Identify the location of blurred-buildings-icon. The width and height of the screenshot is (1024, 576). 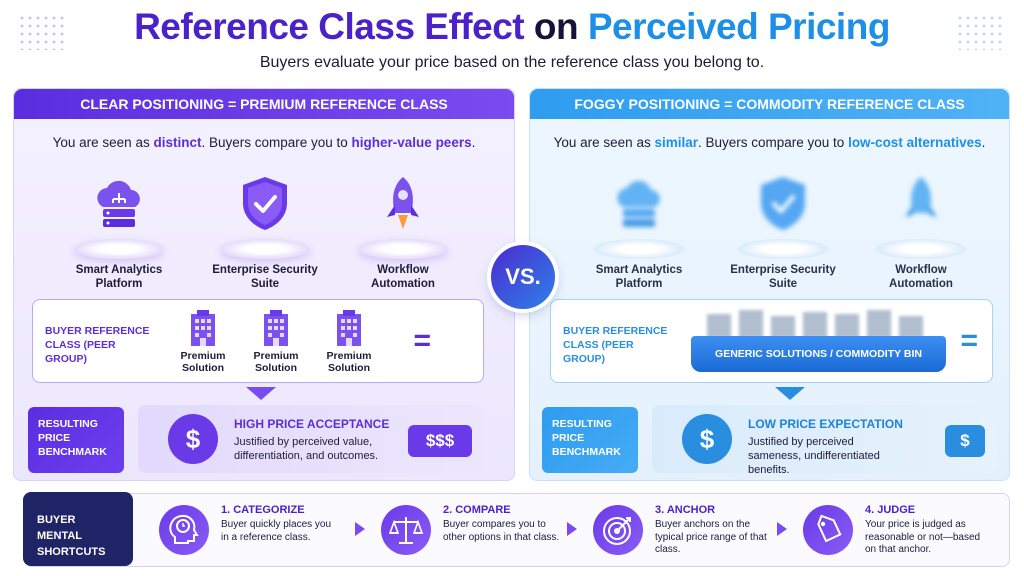
(819, 323).